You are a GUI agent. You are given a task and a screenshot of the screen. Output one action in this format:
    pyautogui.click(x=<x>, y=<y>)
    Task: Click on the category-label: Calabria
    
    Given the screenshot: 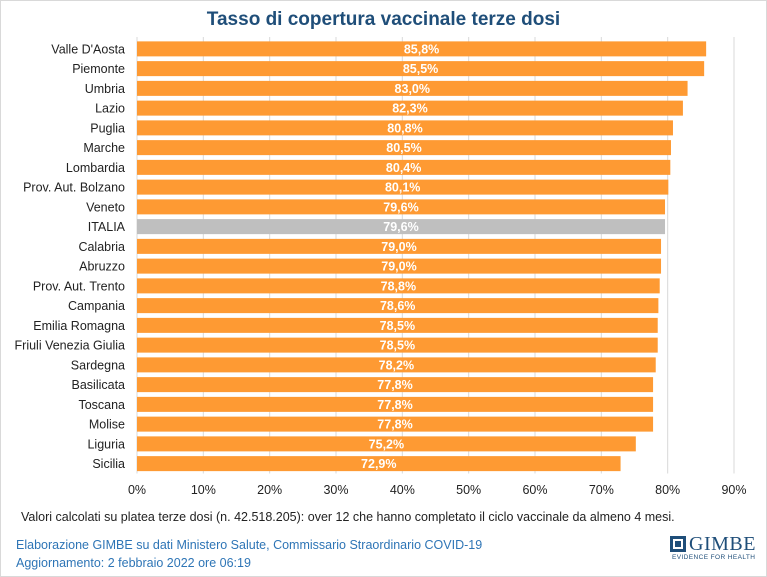 What is the action you would take?
    pyautogui.click(x=101, y=247)
    